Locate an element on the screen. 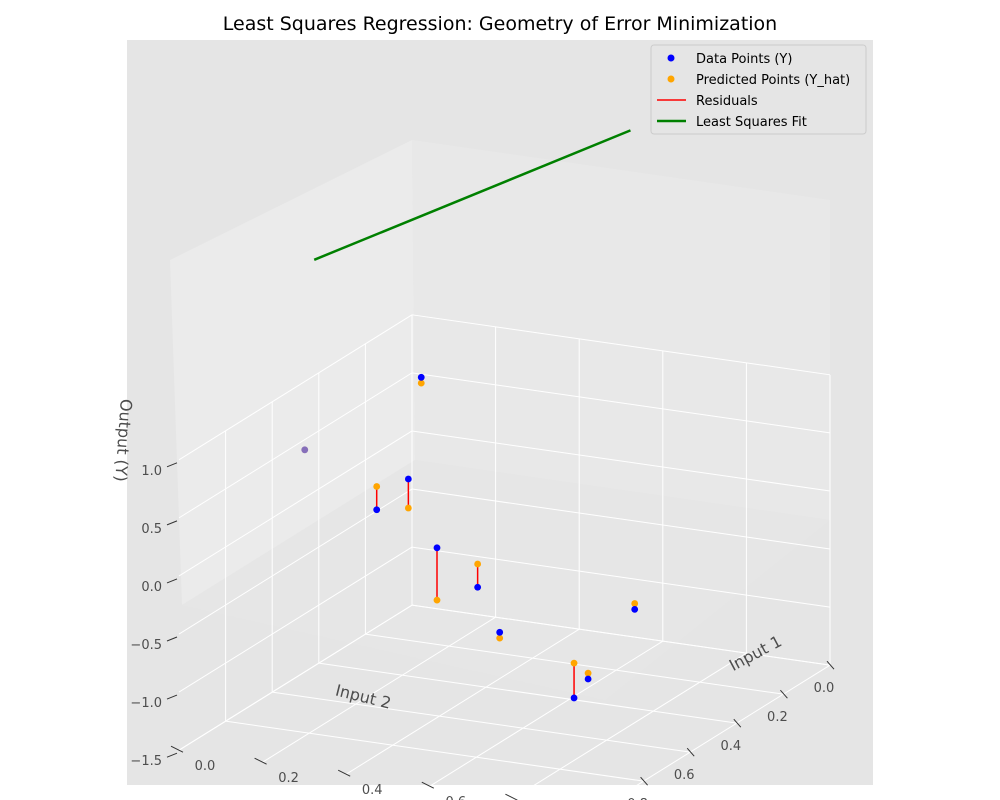 The width and height of the screenshot is (1000, 800). residual-lines is located at coordinates (505, 537).